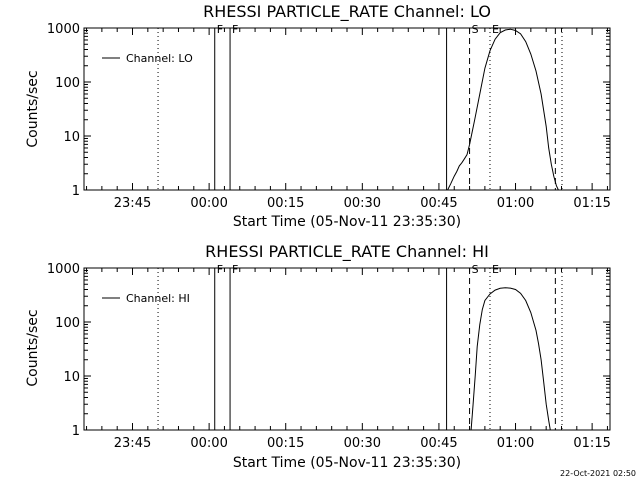  I want to click on legend: Channel: HI, so click(146, 298).